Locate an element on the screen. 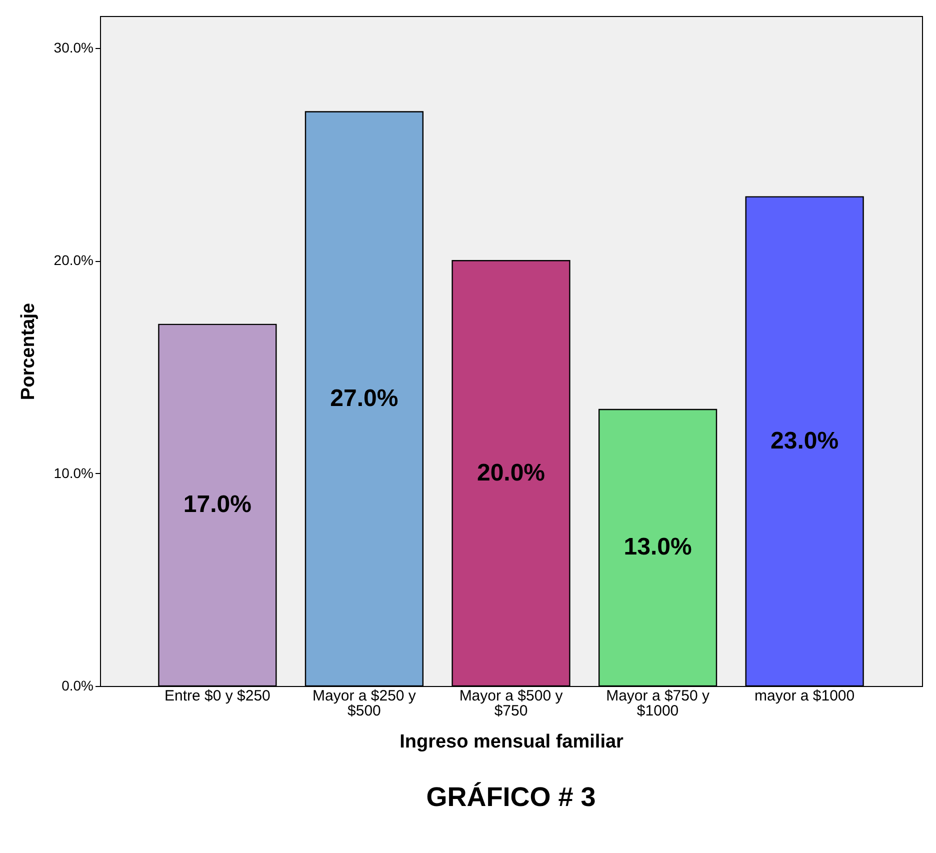  x-tick-label: Mayor a $250 y $500 is located at coordinates (364, 704).